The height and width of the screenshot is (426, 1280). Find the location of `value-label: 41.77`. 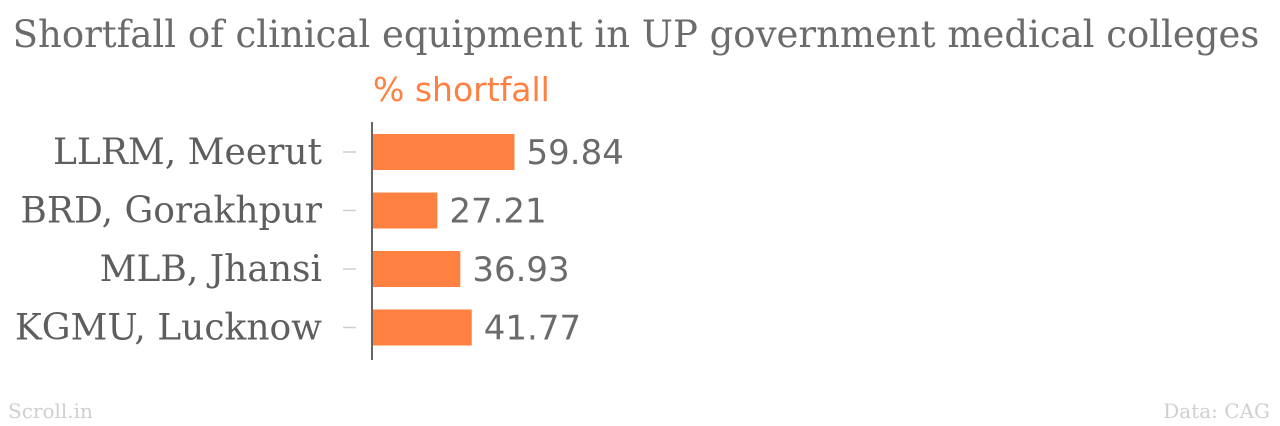

value-label: 41.77 is located at coordinates (532, 329).